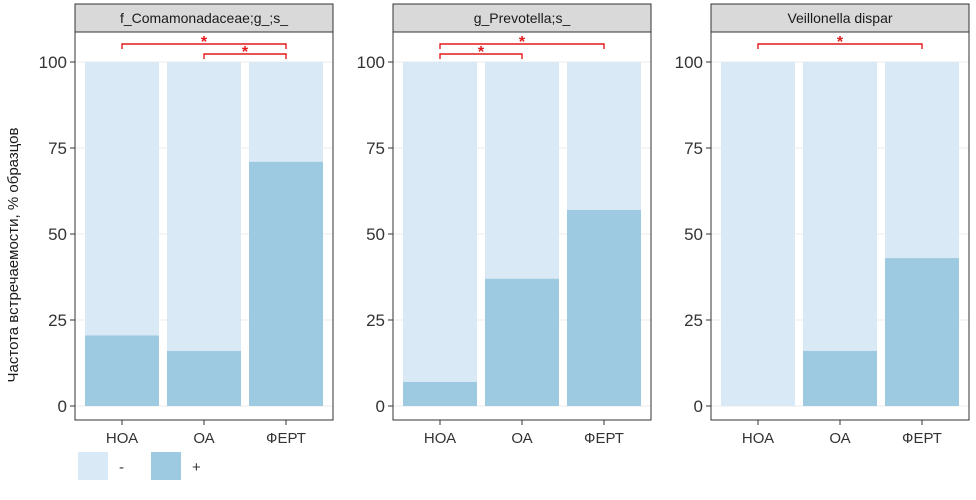  I want to click on legend-label: +, so click(196, 467).